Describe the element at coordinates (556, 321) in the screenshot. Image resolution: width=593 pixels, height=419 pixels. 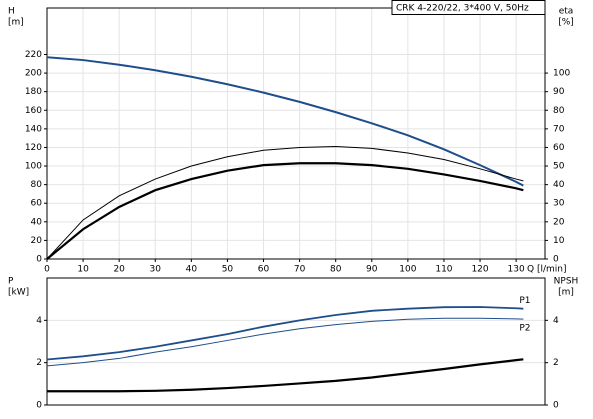
I see `y2-tick-label: 4` at that location.